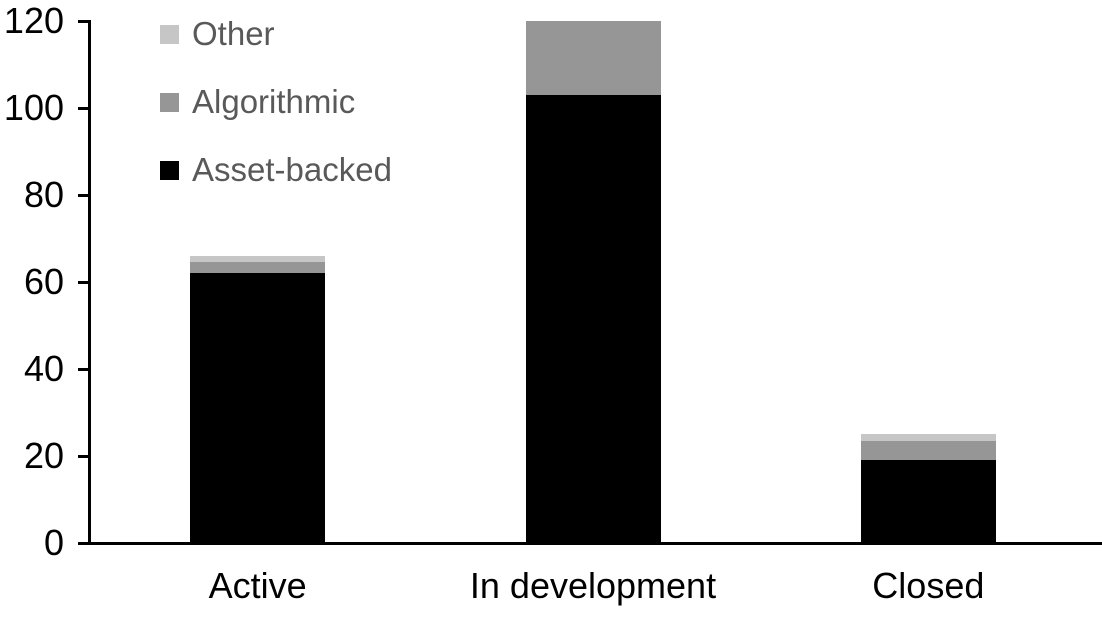  What do you see at coordinates (258, 408) in the screenshot?
I see `bar-active-segment-asset-backed` at bounding box center [258, 408].